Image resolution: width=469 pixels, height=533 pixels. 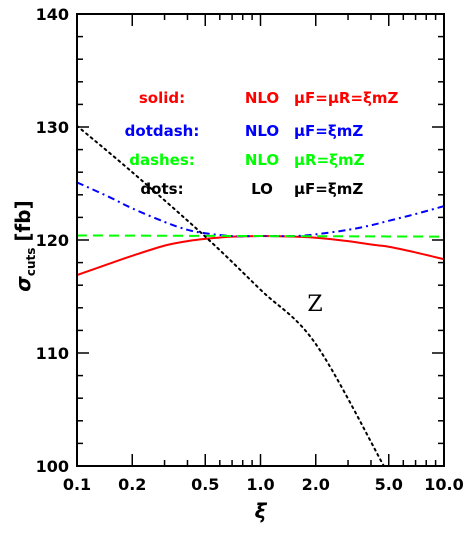 What do you see at coordinates (162, 131) in the screenshot?
I see `legend-key: dotdash:` at bounding box center [162, 131].